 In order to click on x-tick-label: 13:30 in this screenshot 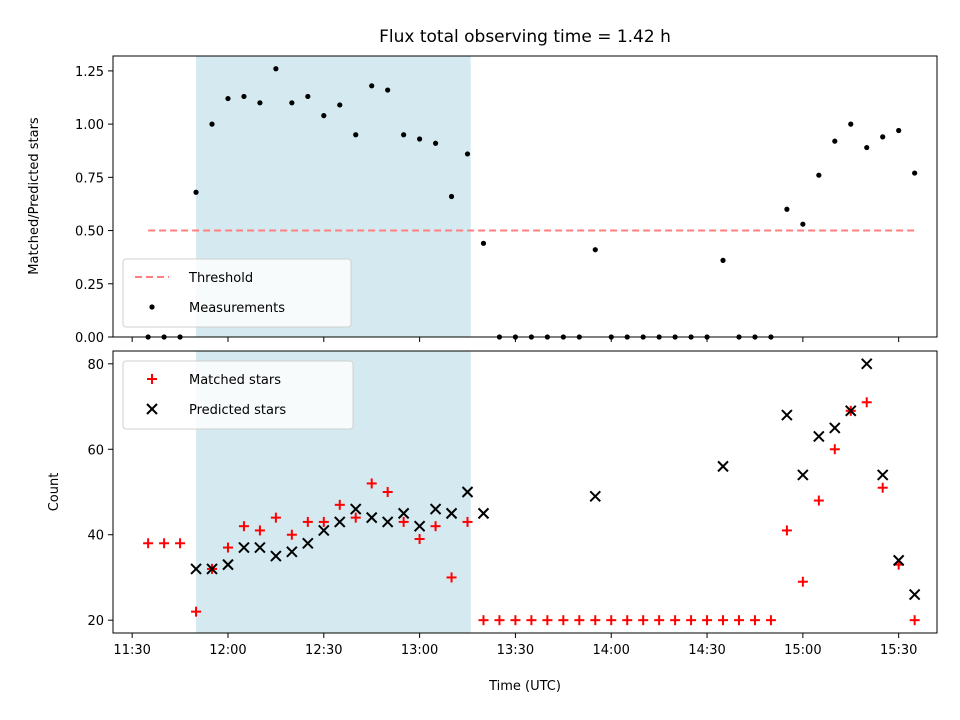, I will do `click(515, 650)`.